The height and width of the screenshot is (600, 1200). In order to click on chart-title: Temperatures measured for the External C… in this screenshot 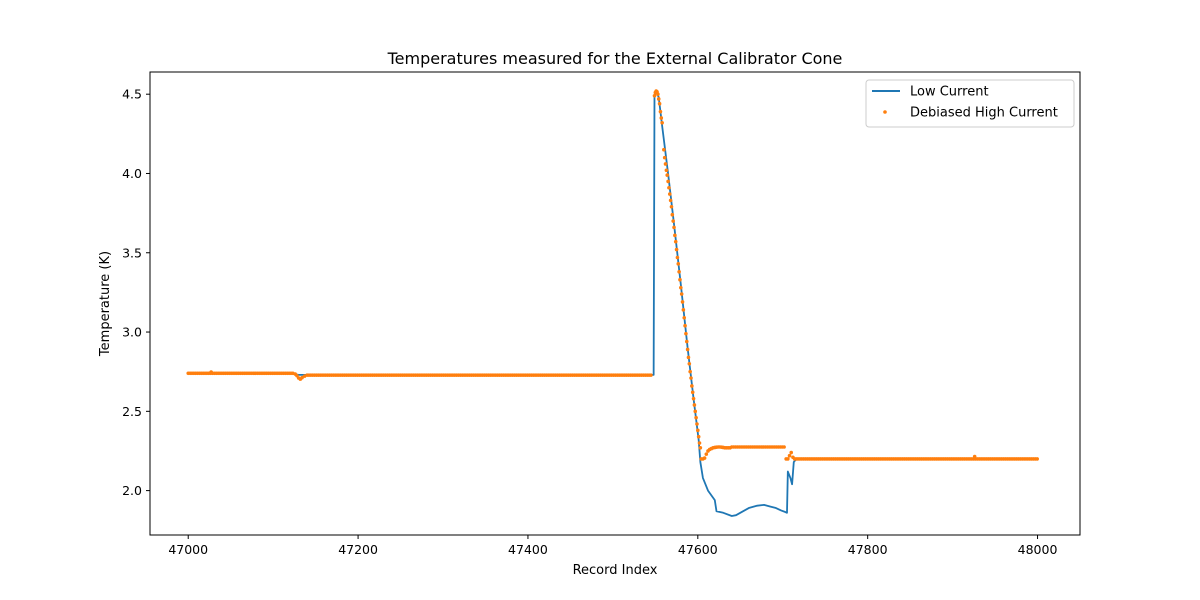, I will do `click(615, 58)`.